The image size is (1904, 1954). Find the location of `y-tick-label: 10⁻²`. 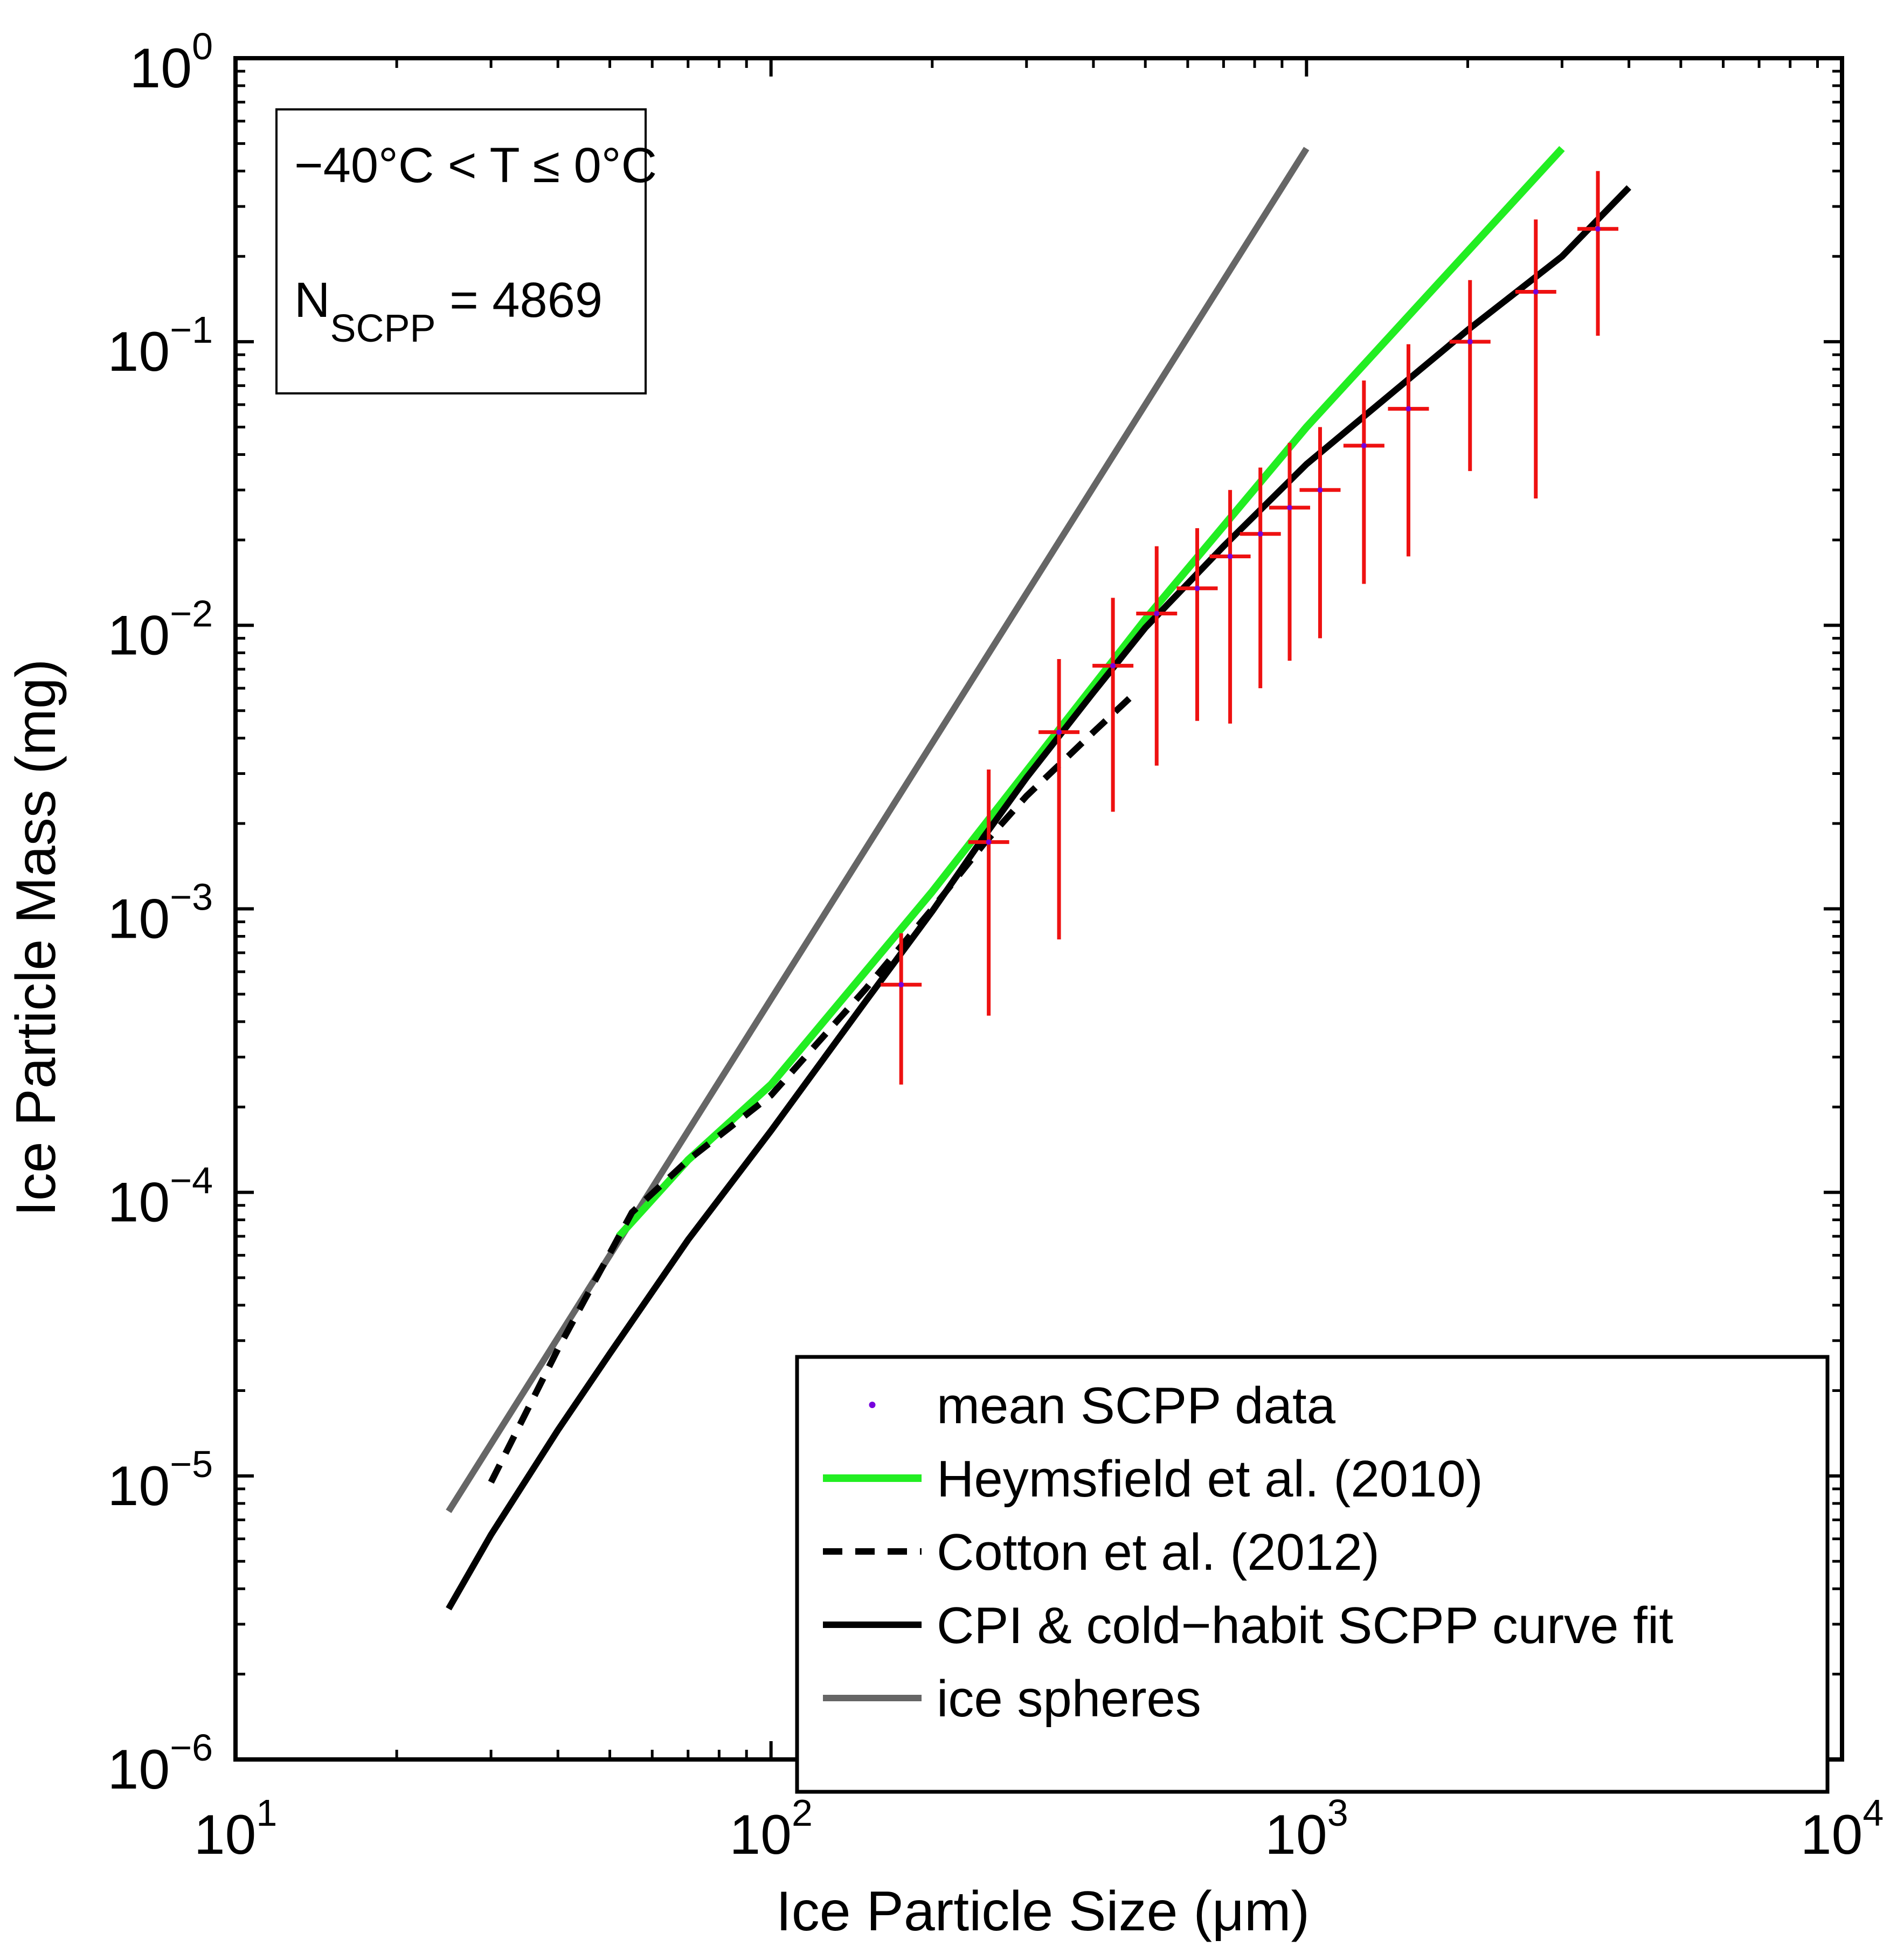

y-tick-label: 10⁻² is located at coordinates (161, 630).